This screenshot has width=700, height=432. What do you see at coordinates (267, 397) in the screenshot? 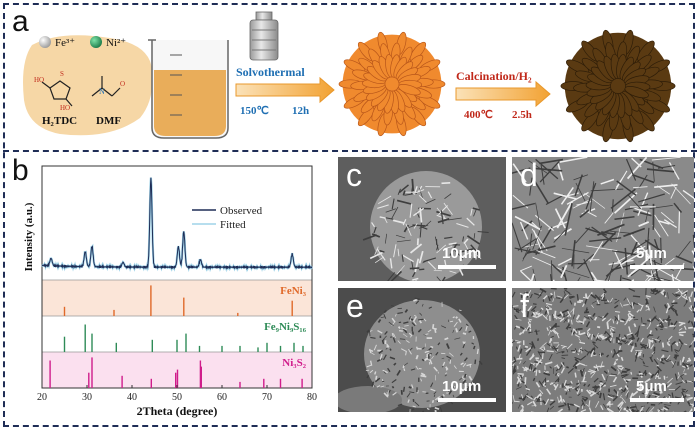
I see `x-tick-label: 70` at bounding box center [267, 397].